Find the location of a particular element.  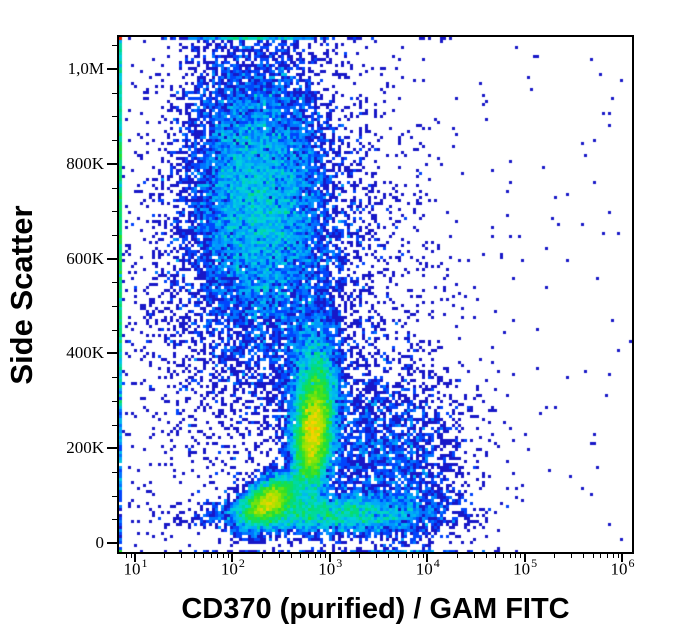

x-axis-tick-label: 10⁴ is located at coordinates (427, 567).